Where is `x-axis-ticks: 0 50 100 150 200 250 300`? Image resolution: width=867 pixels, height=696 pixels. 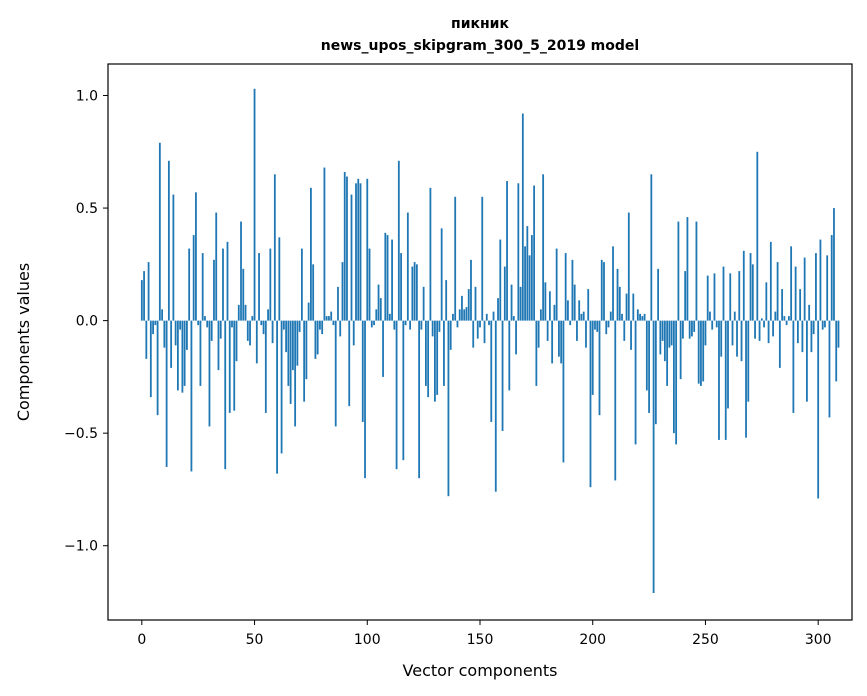
x-axis-ticks: 0 50 100 150 200 250 300 is located at coordinates (484, 634).